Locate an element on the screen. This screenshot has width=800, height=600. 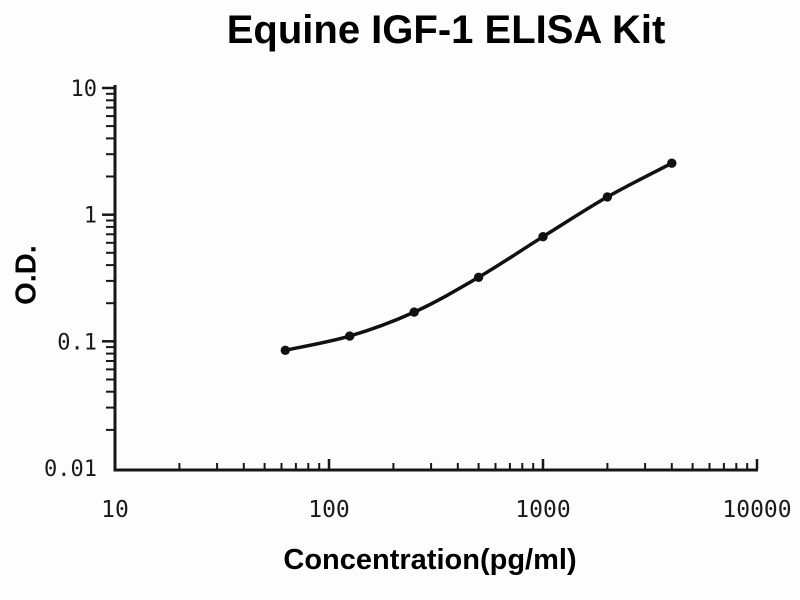
x-tick-label: 10 is located at coordinates (115, 510).